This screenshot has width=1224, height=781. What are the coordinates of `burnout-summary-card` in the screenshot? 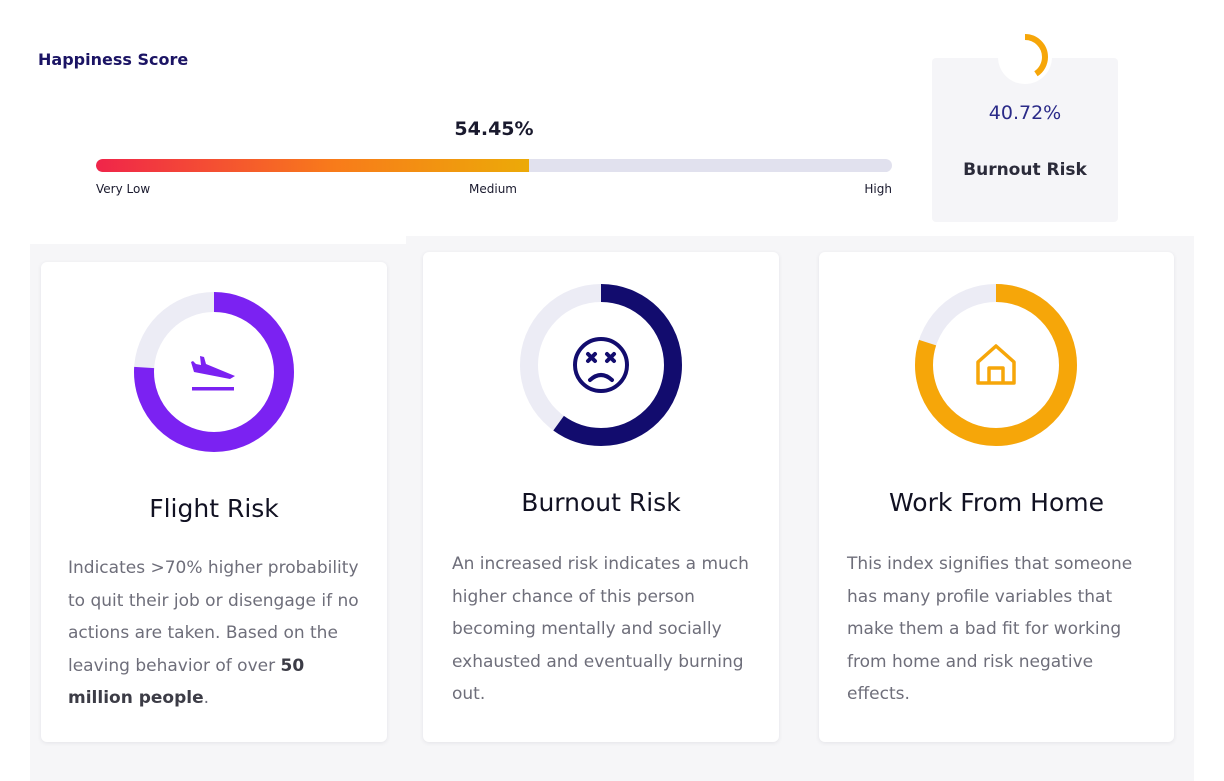 It's located at (1025, 140).